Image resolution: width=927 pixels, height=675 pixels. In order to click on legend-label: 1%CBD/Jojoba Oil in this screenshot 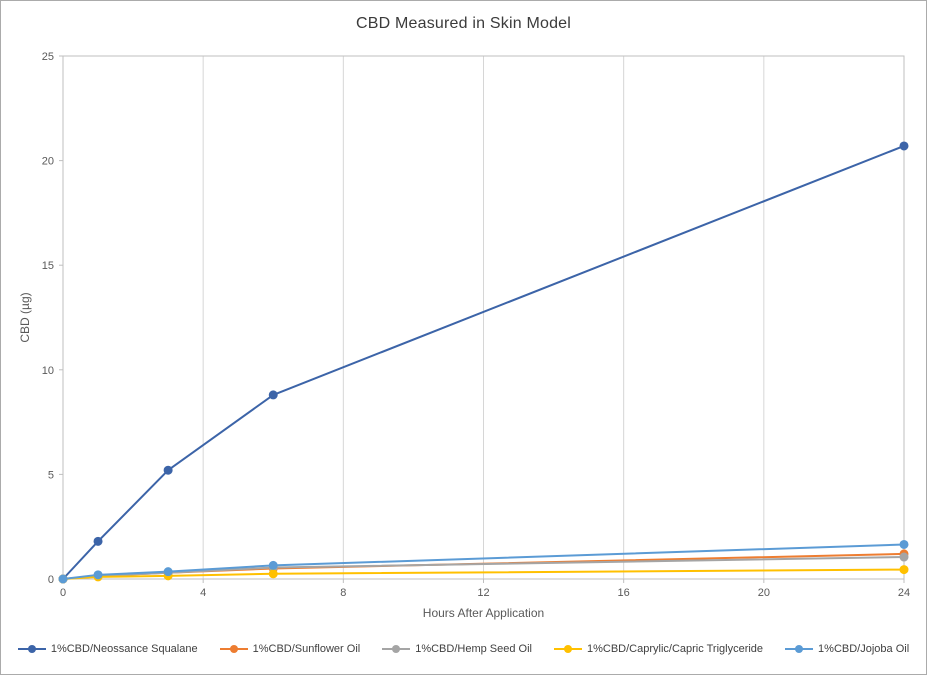, I will do `click(864, 649)`.